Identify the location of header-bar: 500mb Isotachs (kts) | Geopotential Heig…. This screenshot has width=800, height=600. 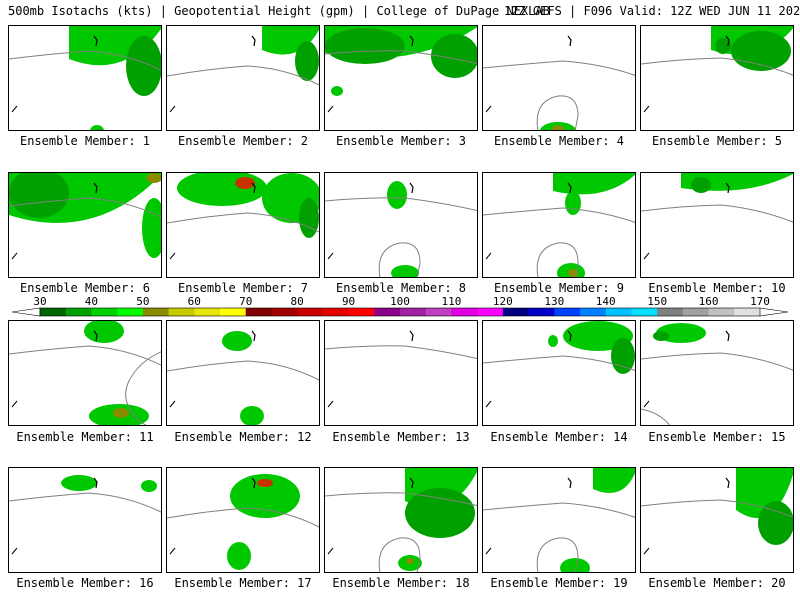
(400, 11).